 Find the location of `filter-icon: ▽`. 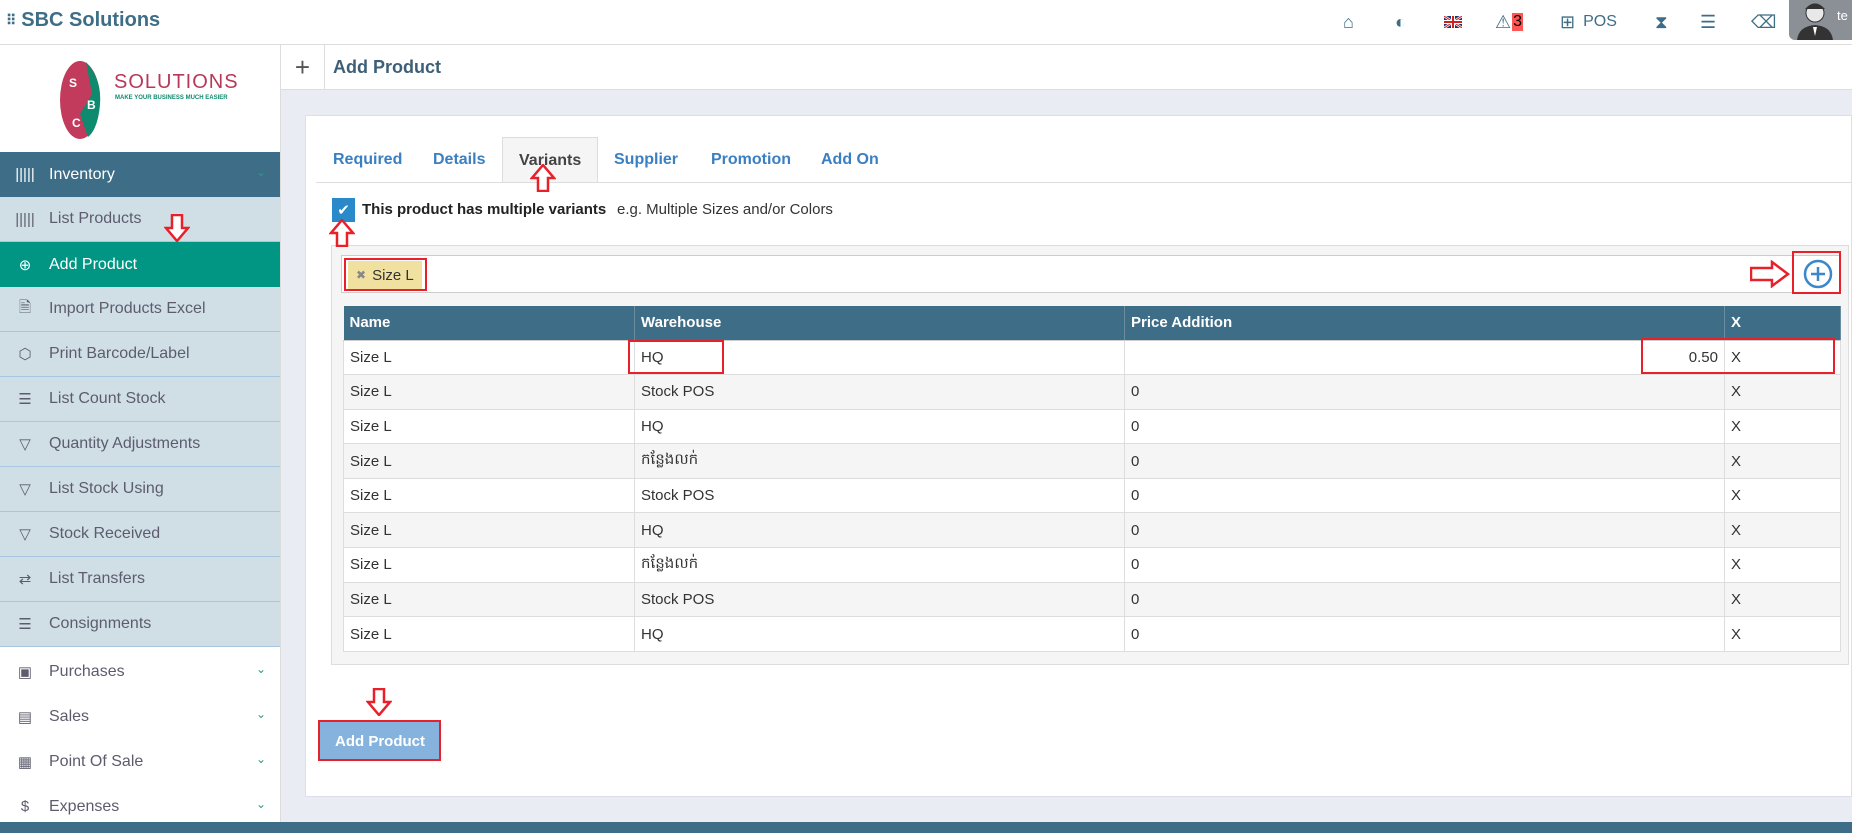

filter-icon: ▽ is located at coordinates (25, 489).